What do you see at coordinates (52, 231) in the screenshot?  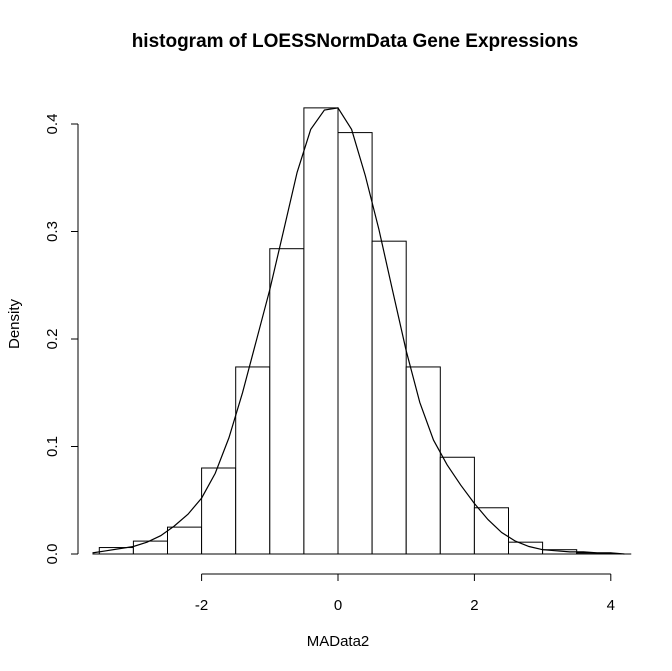 I see `y-tick-label: 0.3` at bounding box center [52, 231].